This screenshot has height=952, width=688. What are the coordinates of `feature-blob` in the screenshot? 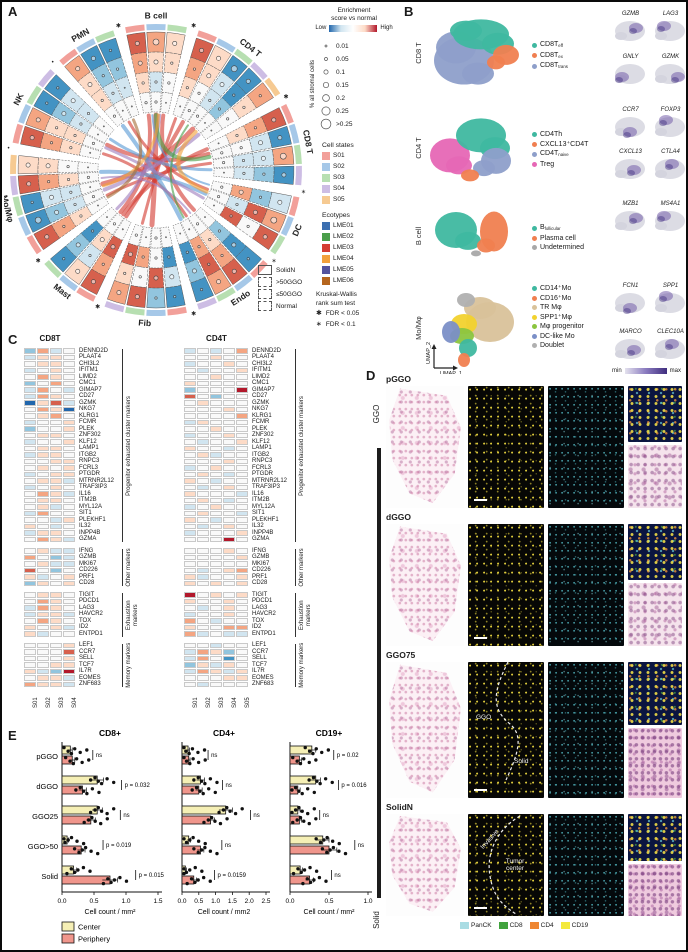 It's located at (621, 36).